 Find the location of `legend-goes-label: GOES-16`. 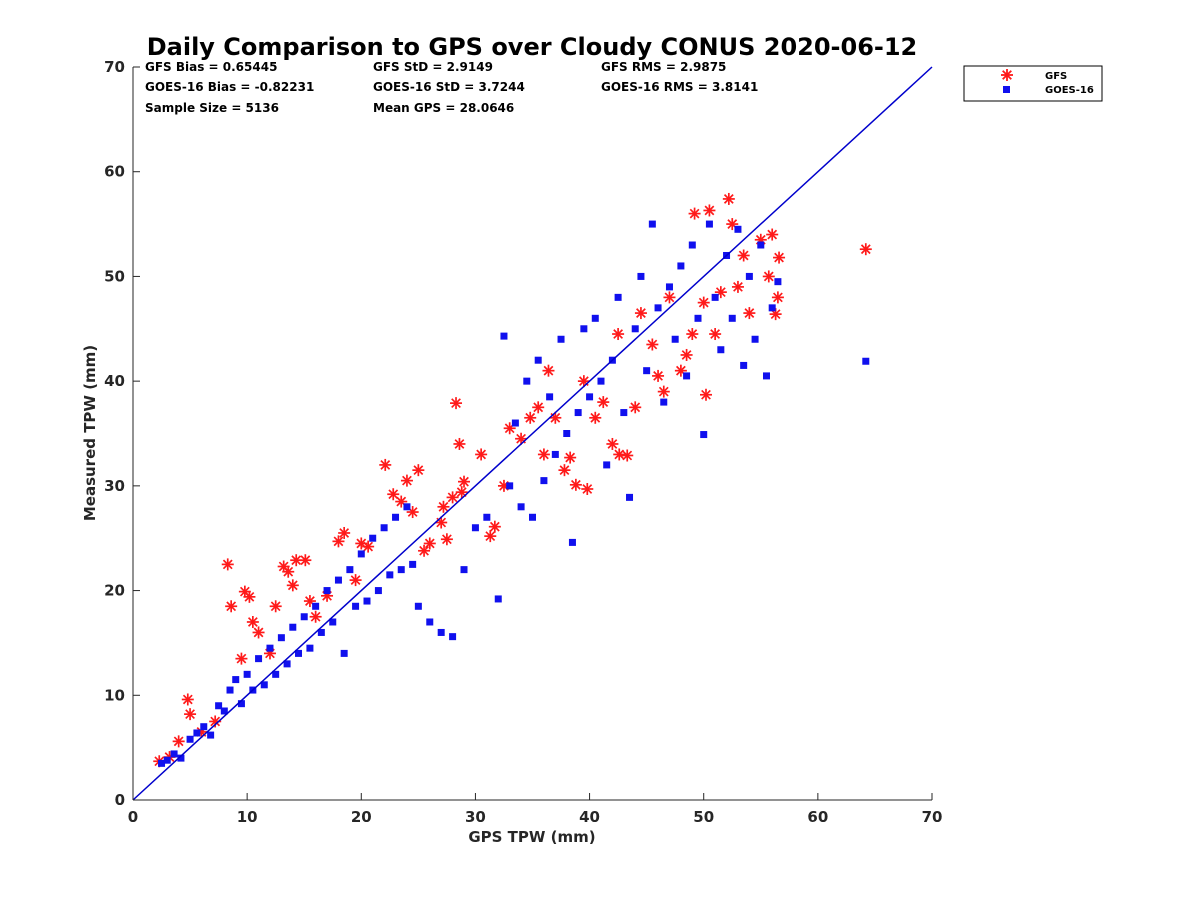

legend-goes-label: GOES-16 is located at coordinates (1069, 90).